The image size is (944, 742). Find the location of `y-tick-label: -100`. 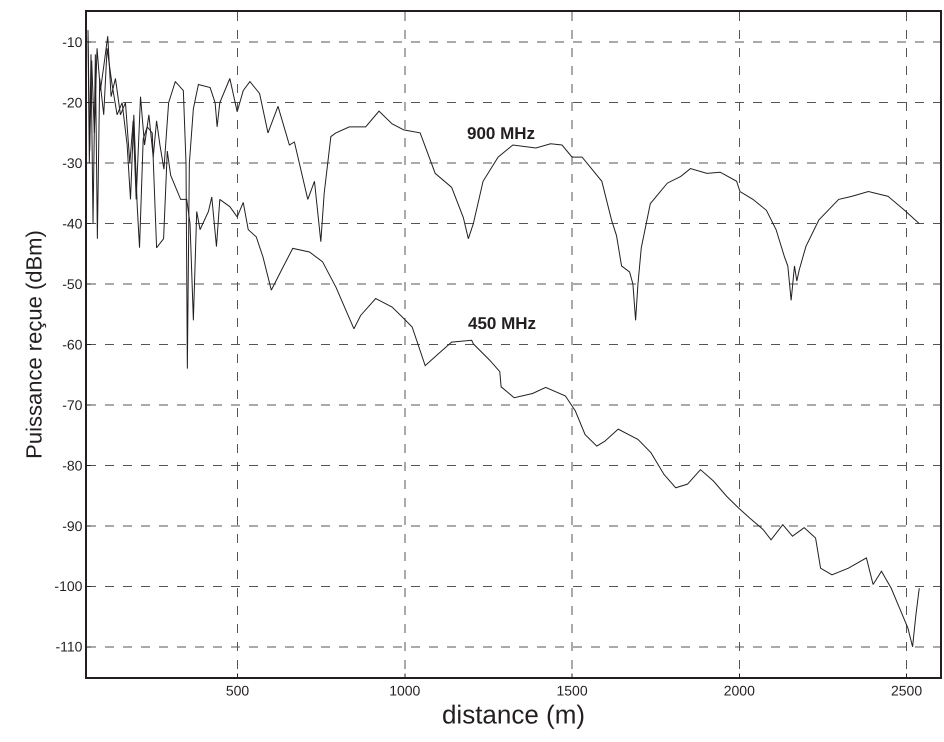

y-tick-label: -100 is located at coordinates (68, 586).